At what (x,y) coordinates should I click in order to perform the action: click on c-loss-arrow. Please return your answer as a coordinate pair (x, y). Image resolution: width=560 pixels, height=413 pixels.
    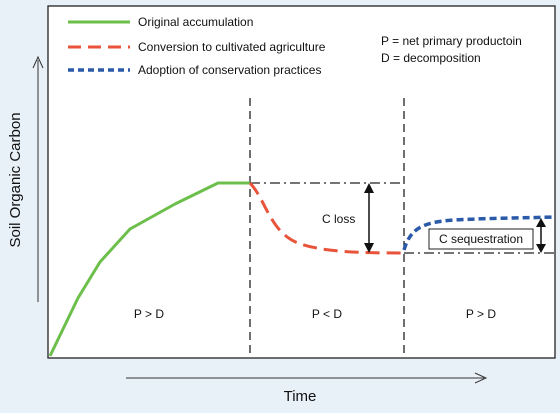
    Looking at the image, I should click on (369, 218).